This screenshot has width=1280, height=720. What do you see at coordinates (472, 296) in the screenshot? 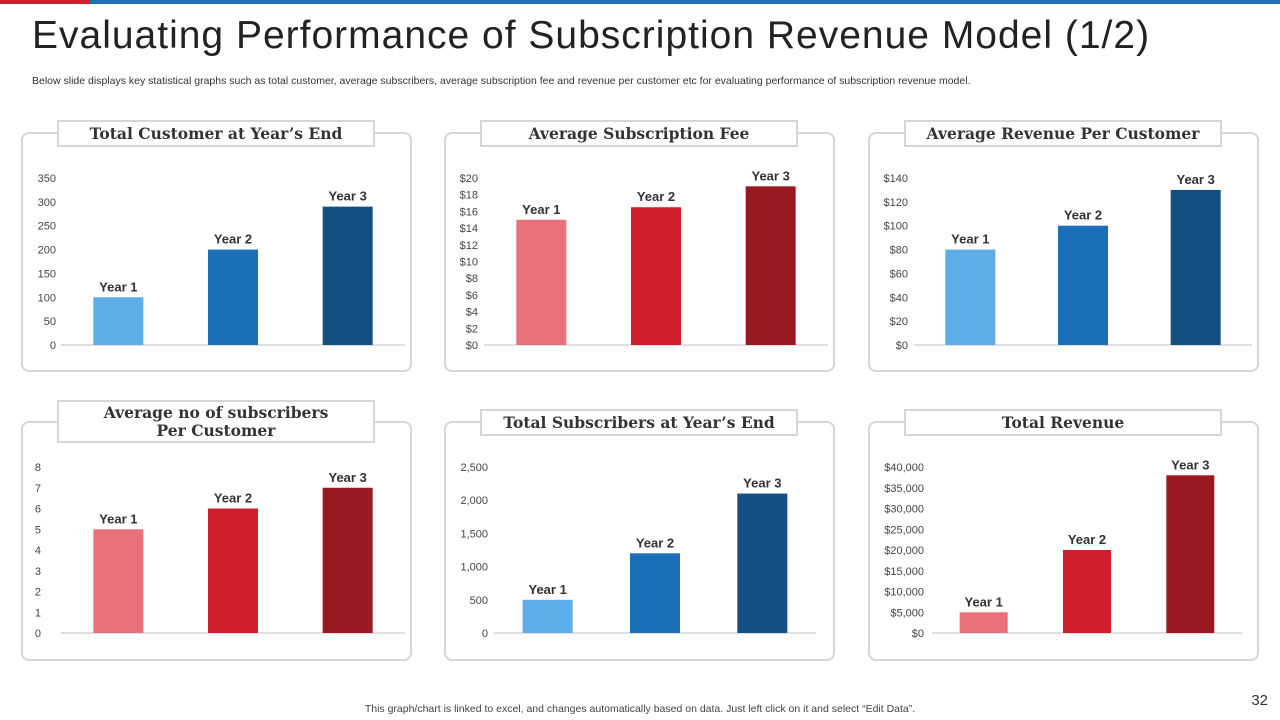
I see `y-tick-label: $6` at bounding box center [472, 296].